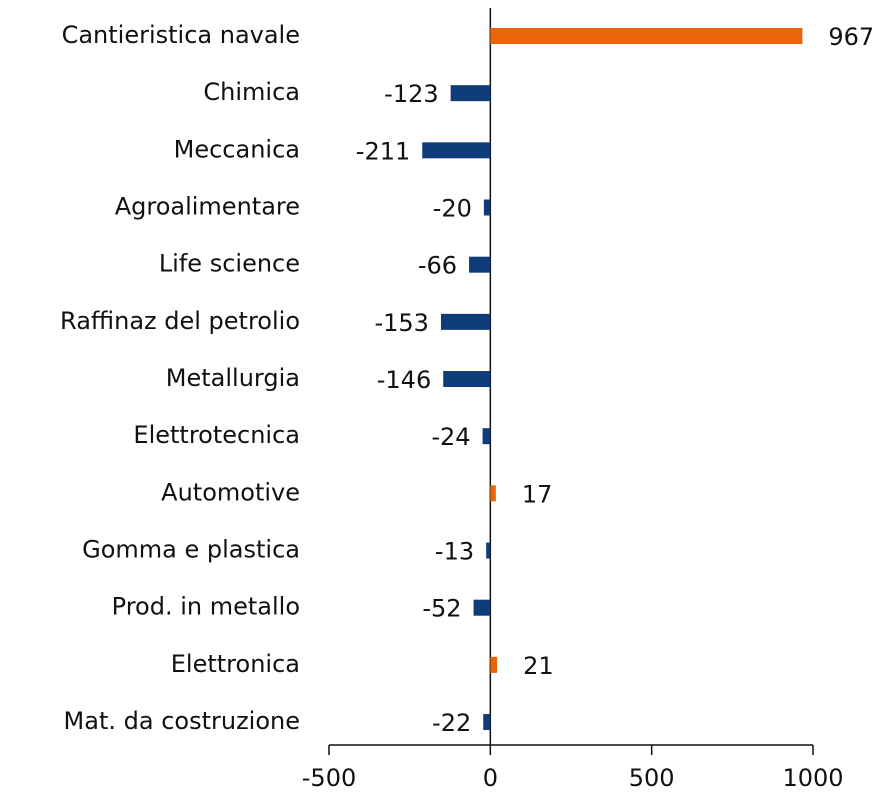  What do you see at coordinates (237, 149) in the screenshot?
I see `y-tick-label: Meccanica` at bounding box center [237, 149].